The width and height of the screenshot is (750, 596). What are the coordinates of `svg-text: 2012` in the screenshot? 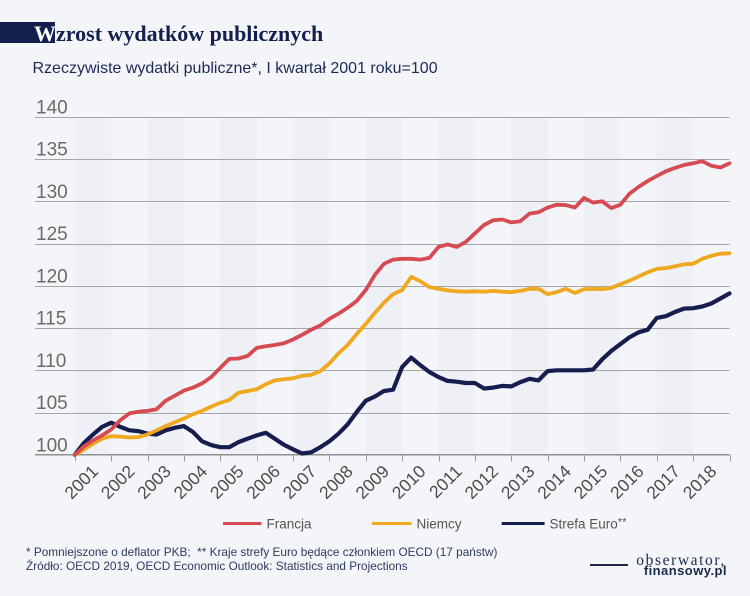 It's located at (482, 482).